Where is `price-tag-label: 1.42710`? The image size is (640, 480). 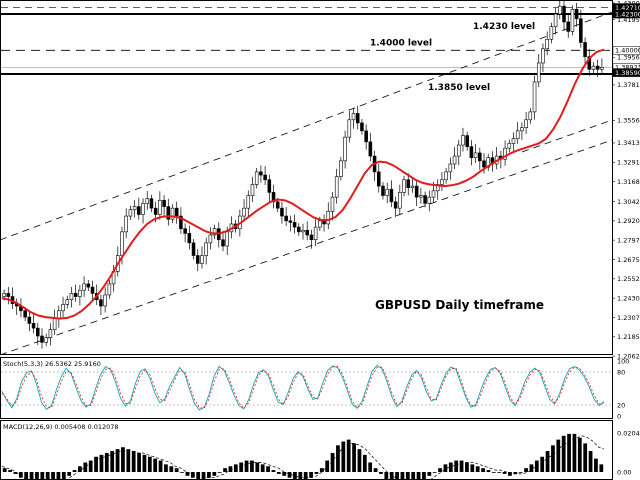 price-tag-label: 1.42710 is located at coordinates (627, 8).